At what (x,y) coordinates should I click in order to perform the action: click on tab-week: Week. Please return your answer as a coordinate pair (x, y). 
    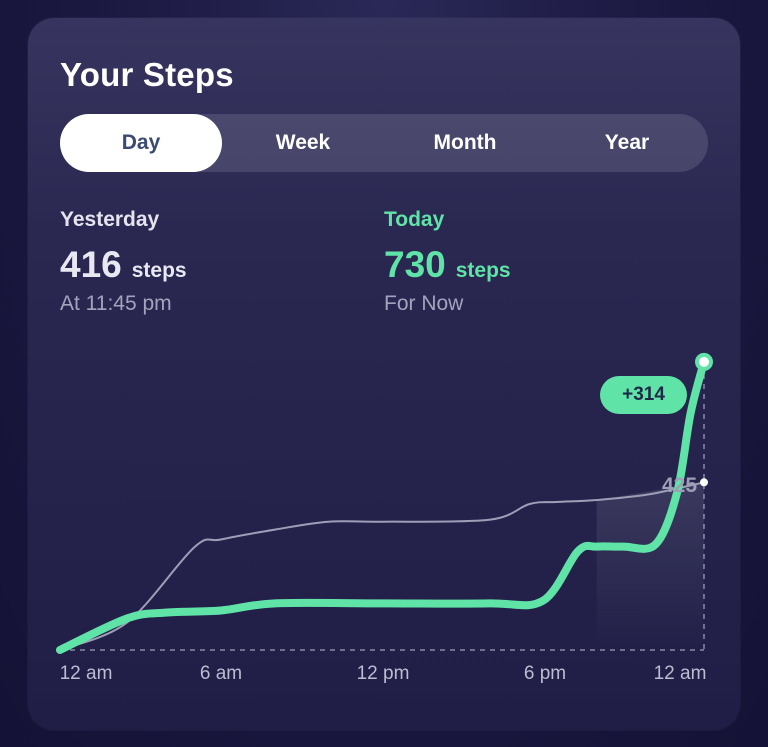
    Looking at the image, I should click on (303, 142).